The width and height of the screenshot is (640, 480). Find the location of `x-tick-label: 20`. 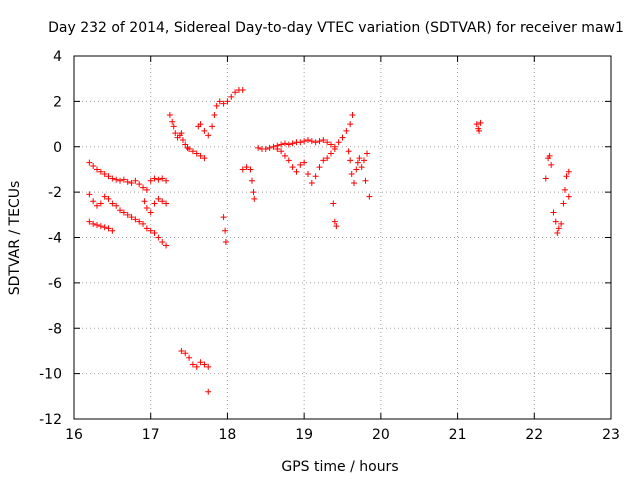

x-tick-label: 20 is located at coordinates (381, 435).